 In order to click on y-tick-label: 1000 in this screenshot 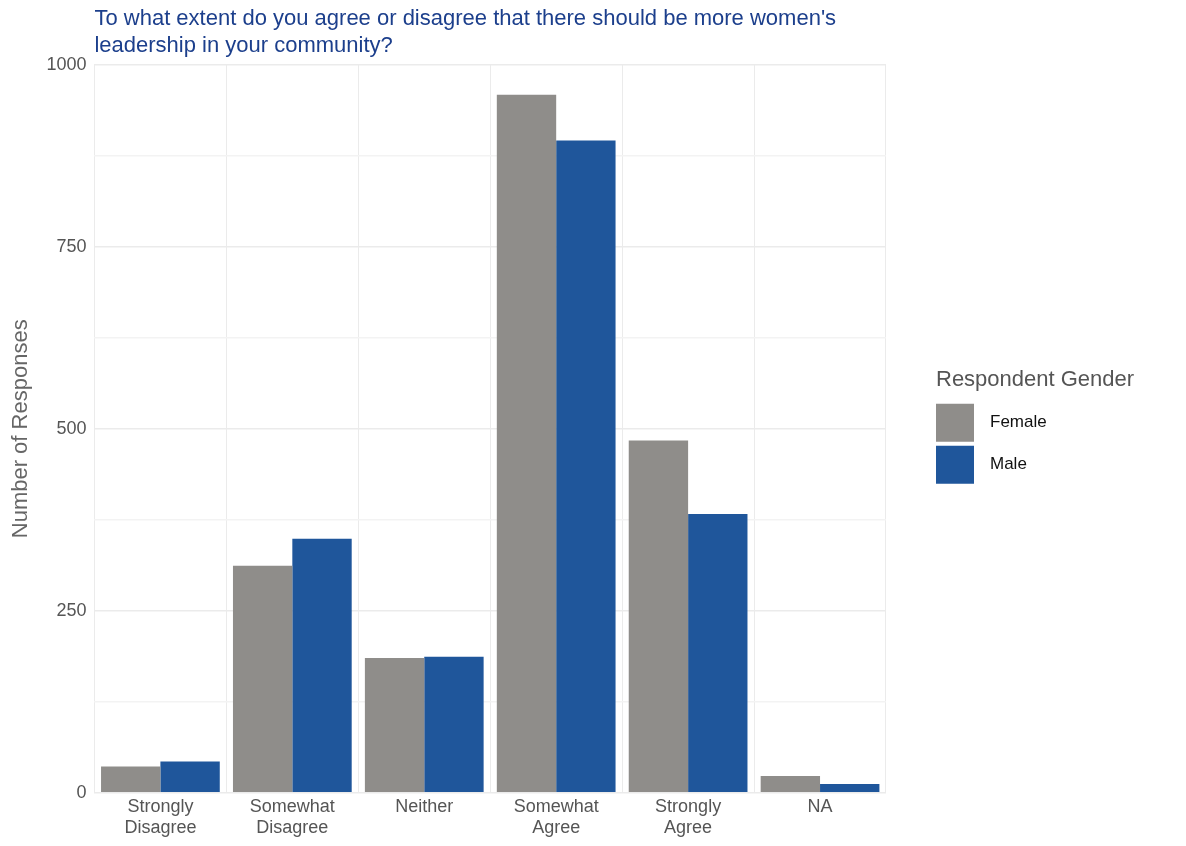, I will do `click(66, 63)`.